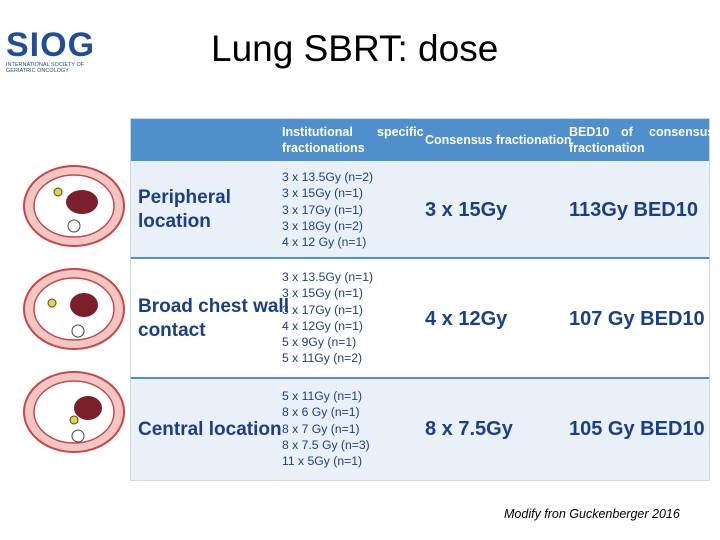 The height and width of the screenshot is (540, 720). I want to click on source-footnote: Modify fron Guckenberger 2016, so click(592, 514).